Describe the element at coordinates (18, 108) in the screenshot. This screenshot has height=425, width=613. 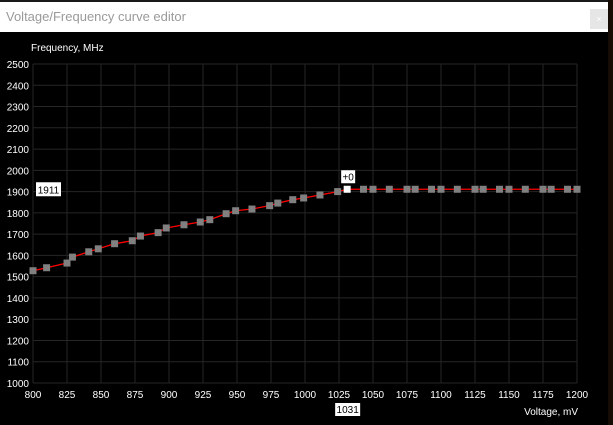
I see `y-tick-label: 2300` at that location.